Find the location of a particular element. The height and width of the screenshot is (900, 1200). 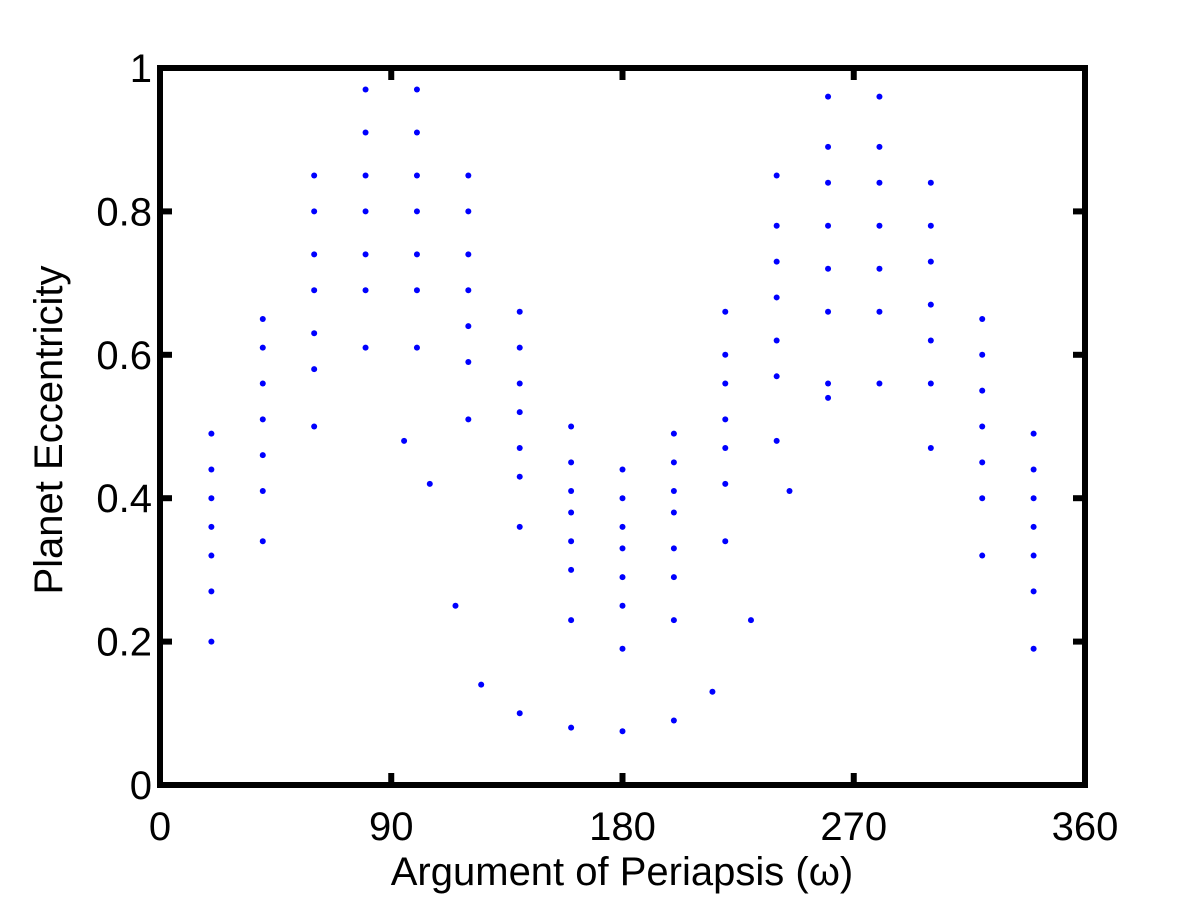

y-tick-label: 0.2 is located at coordinates (124, 643).